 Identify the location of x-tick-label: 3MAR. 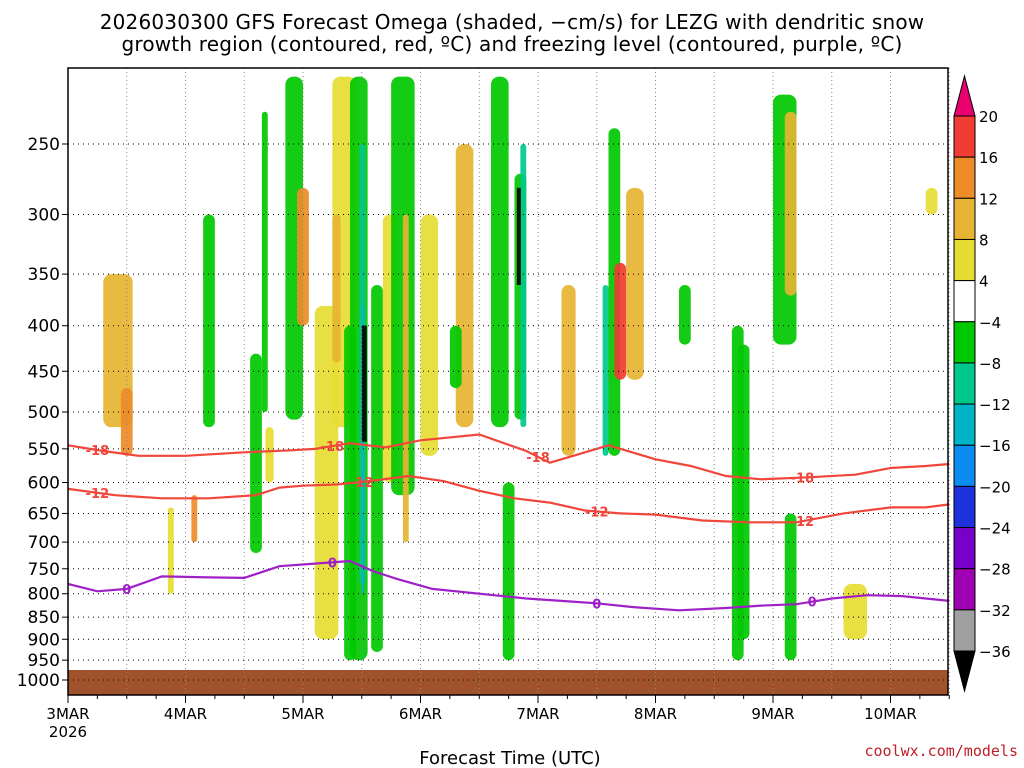
(67, 714).